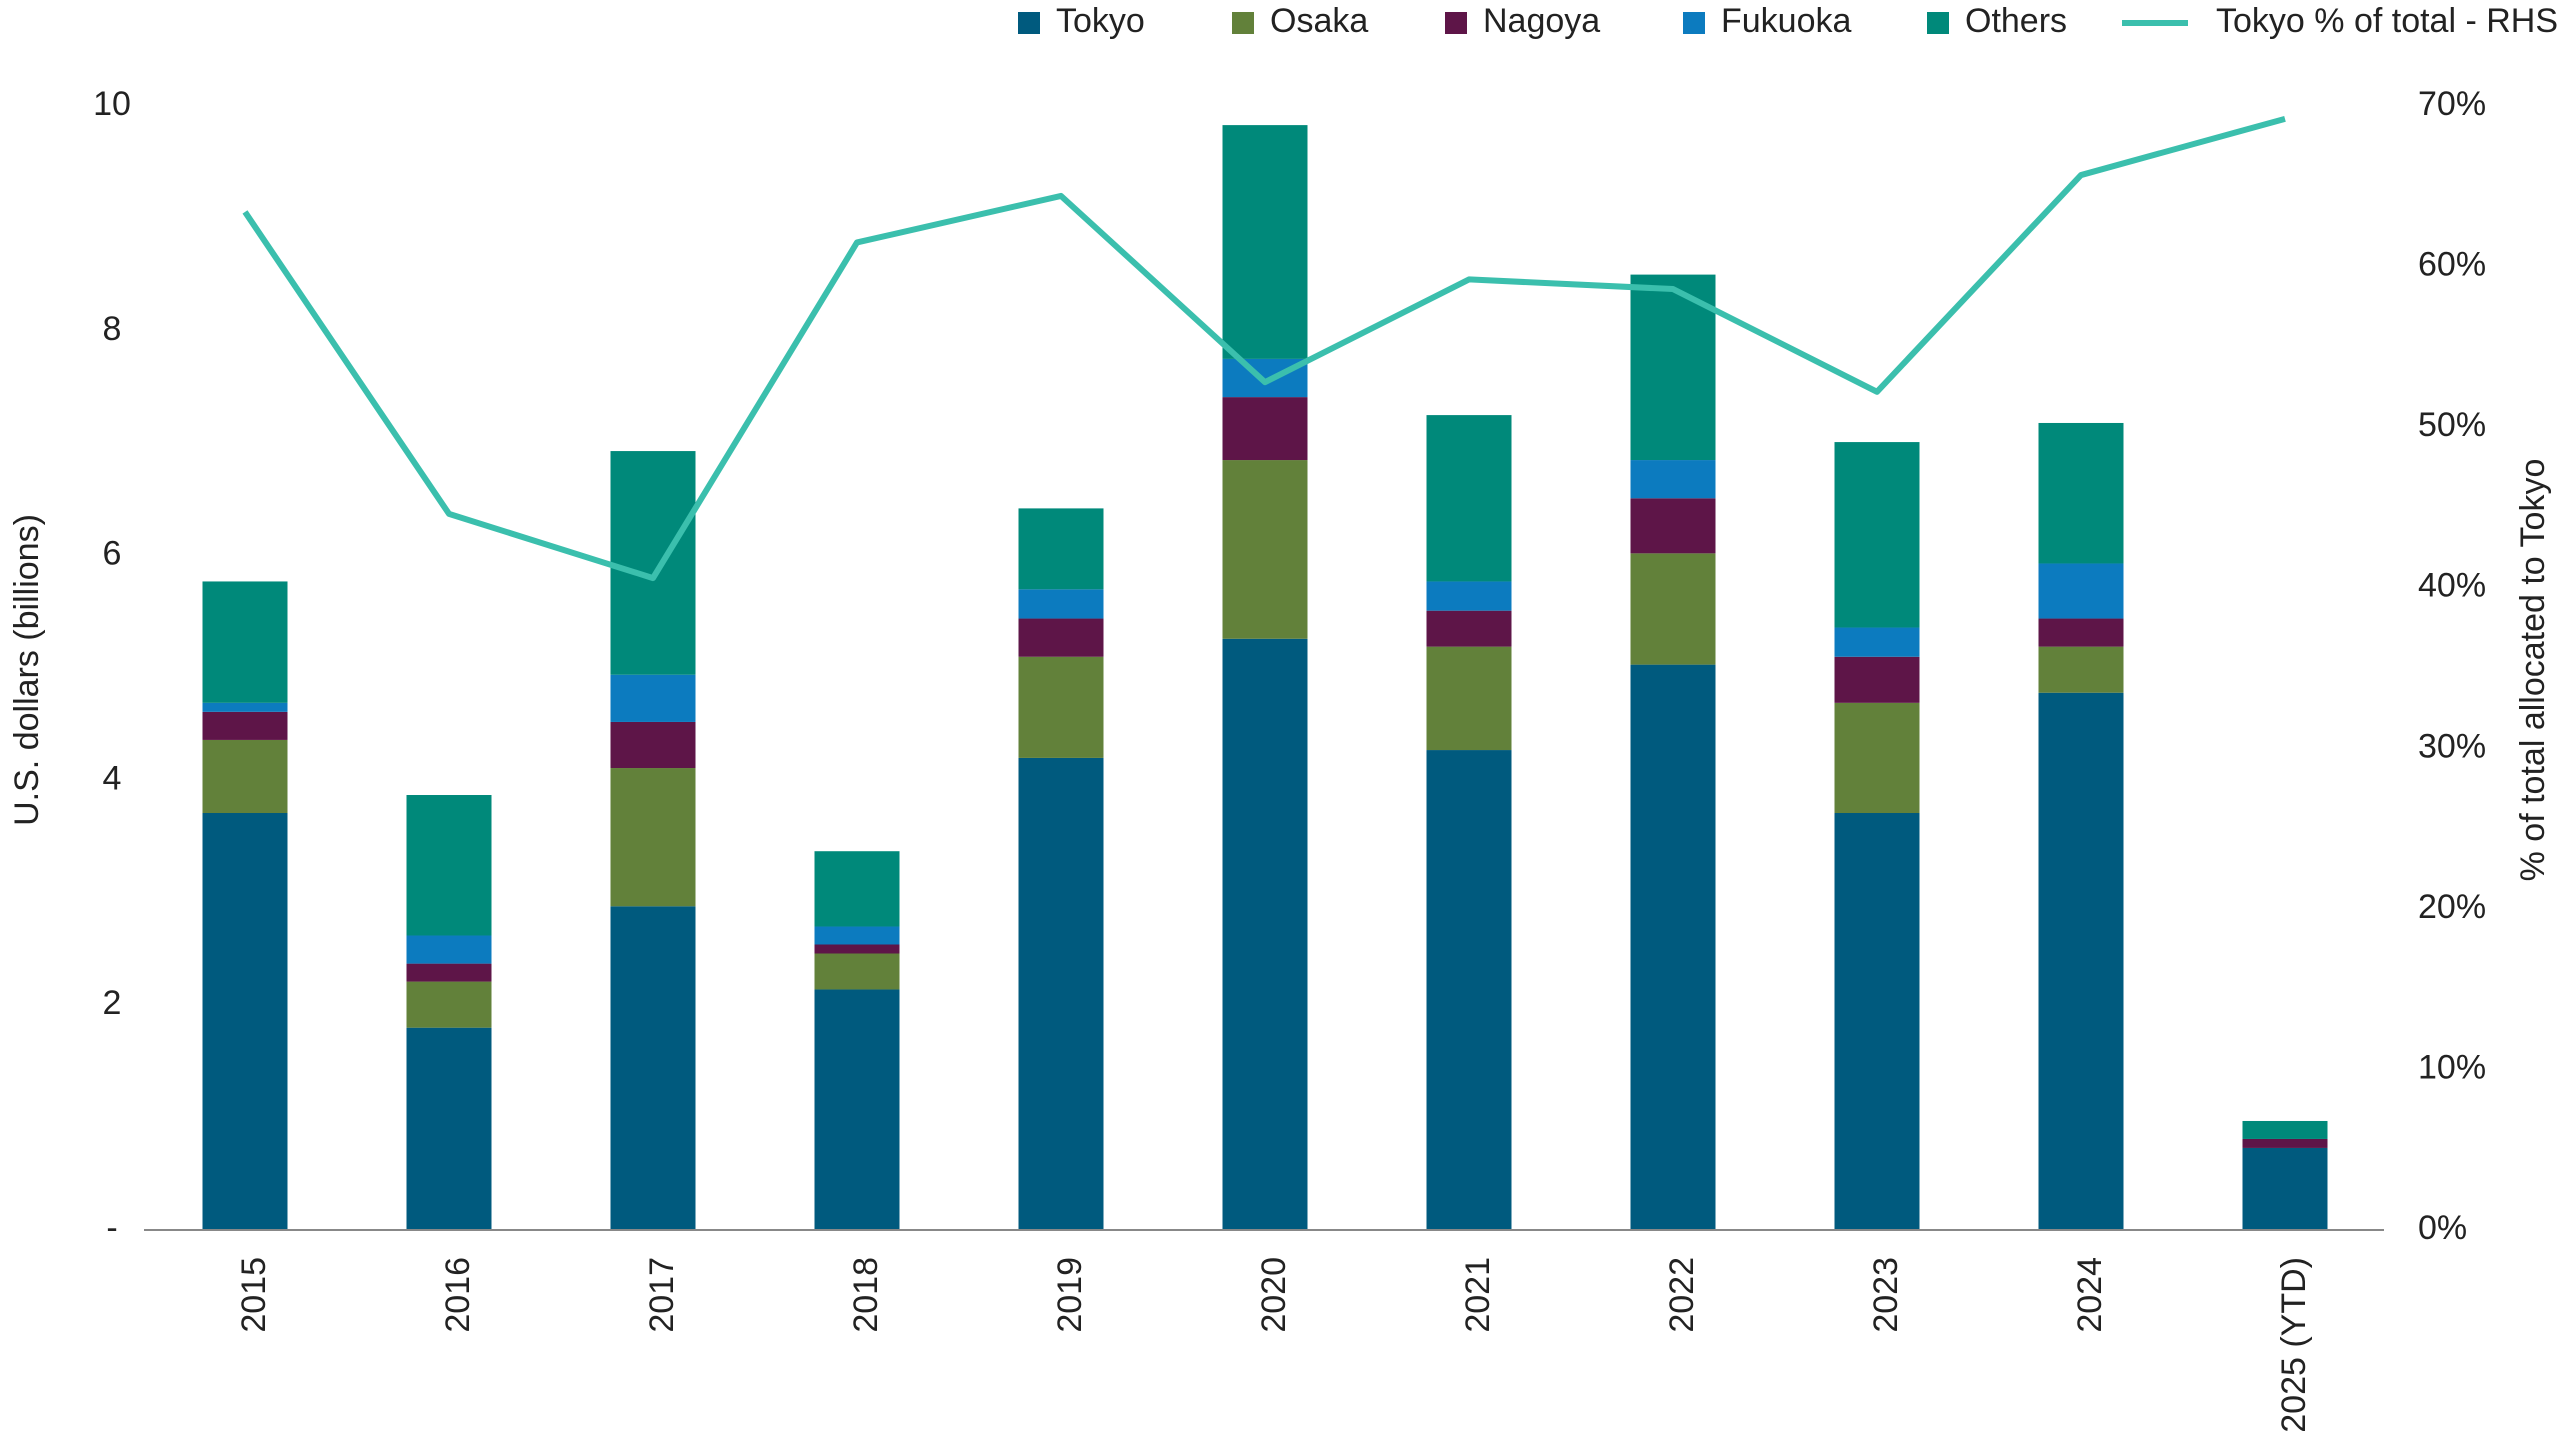 The height and width of the screenshot is (1440, 2560). Describe the element at coordinates (1319, 21) in the screenshot. I see `legend-label: Osaka` at that location.